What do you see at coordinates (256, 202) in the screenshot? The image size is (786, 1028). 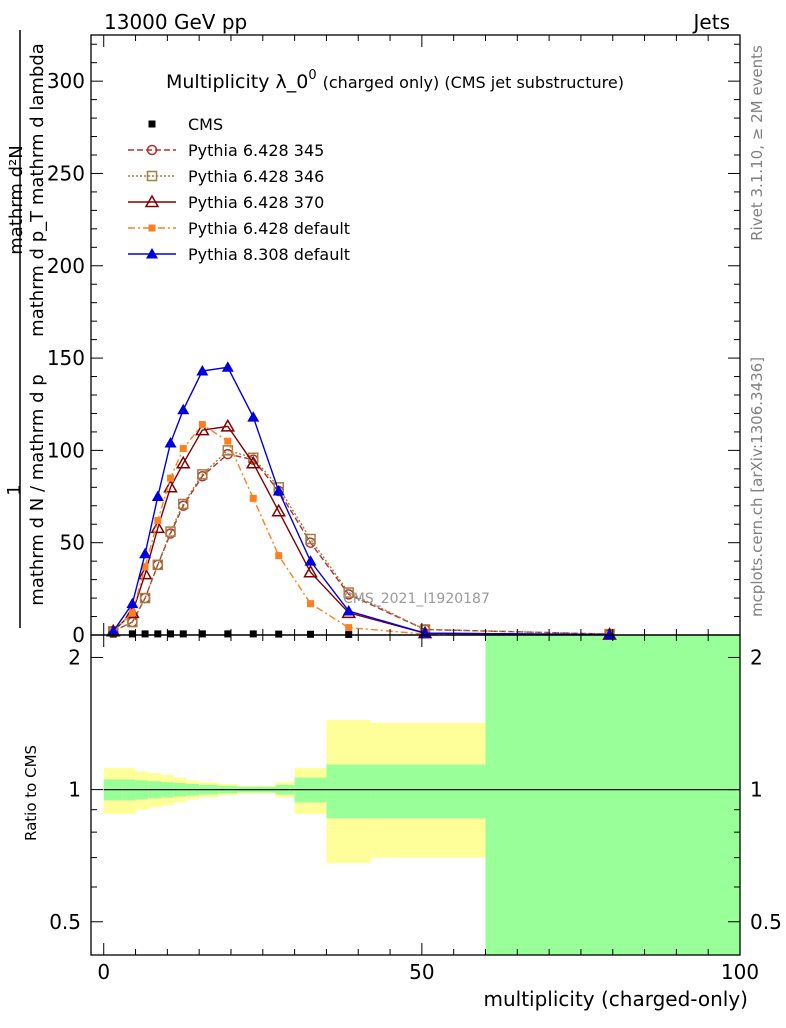 I see `legend-label: Pythia 6.428 370` at bounding box center [256, 202].